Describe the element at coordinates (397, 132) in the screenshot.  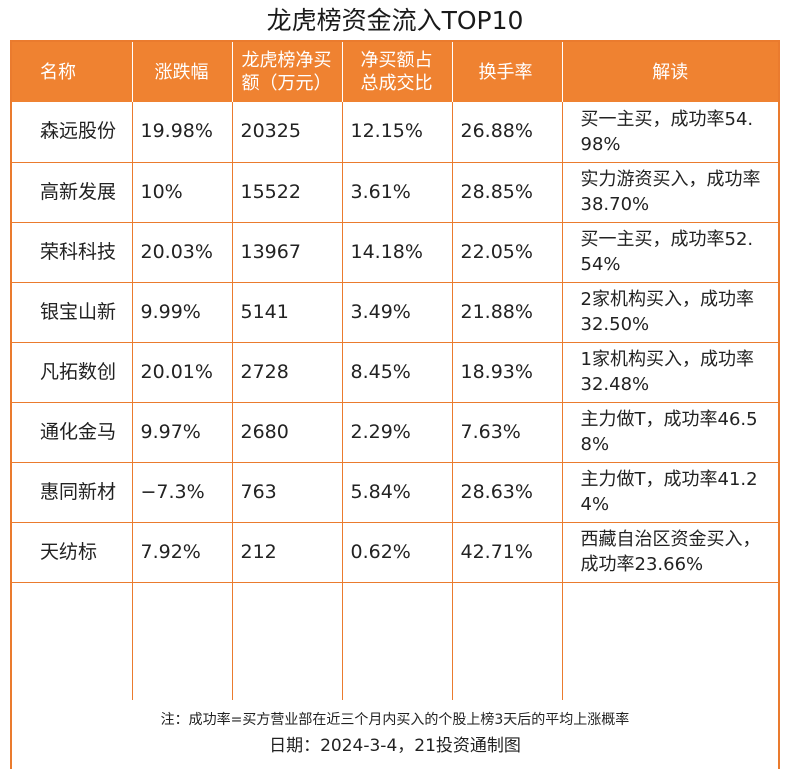
I see `cell-net-ratio: 12.15%` at that location.